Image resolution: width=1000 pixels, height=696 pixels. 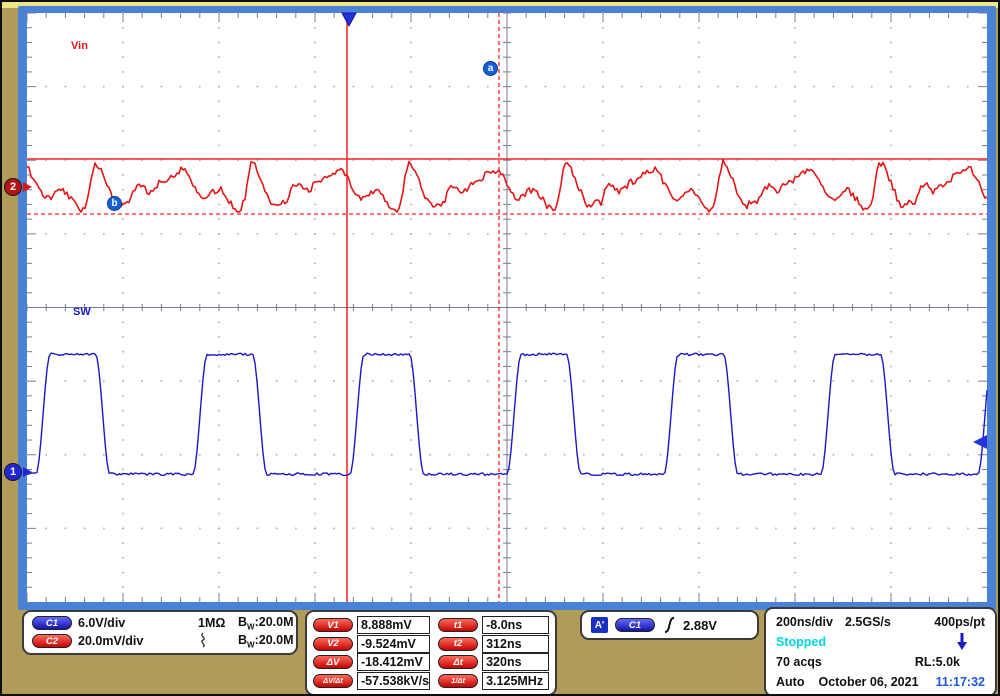 I want to click on timebase-row: 200ns/div 2.5GS/s 400ps/pt, so click(x=880, y=621).